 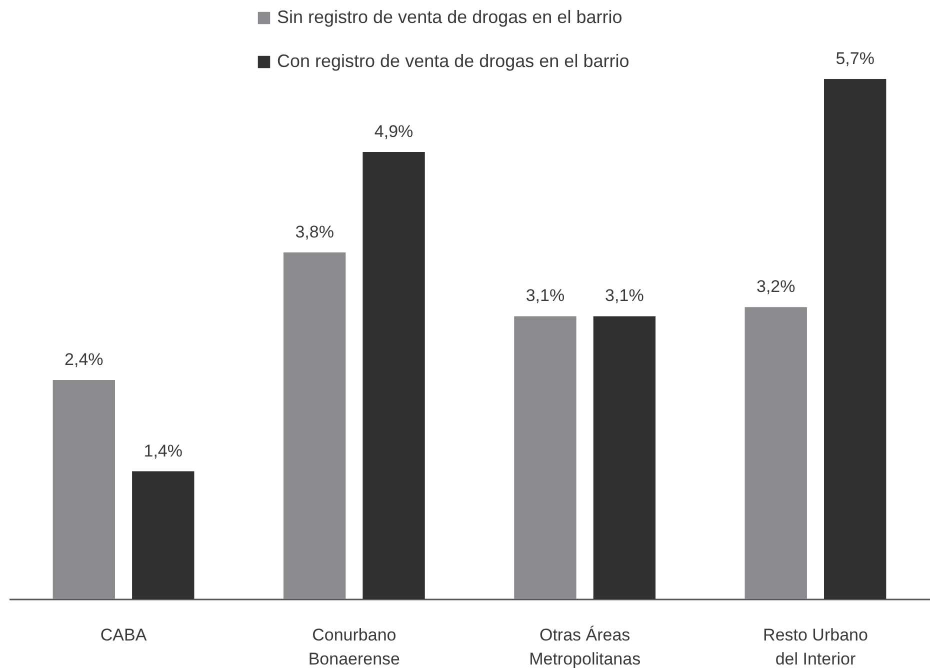 I want to click on data-label: 5,7%, so click(x=855, y=58).